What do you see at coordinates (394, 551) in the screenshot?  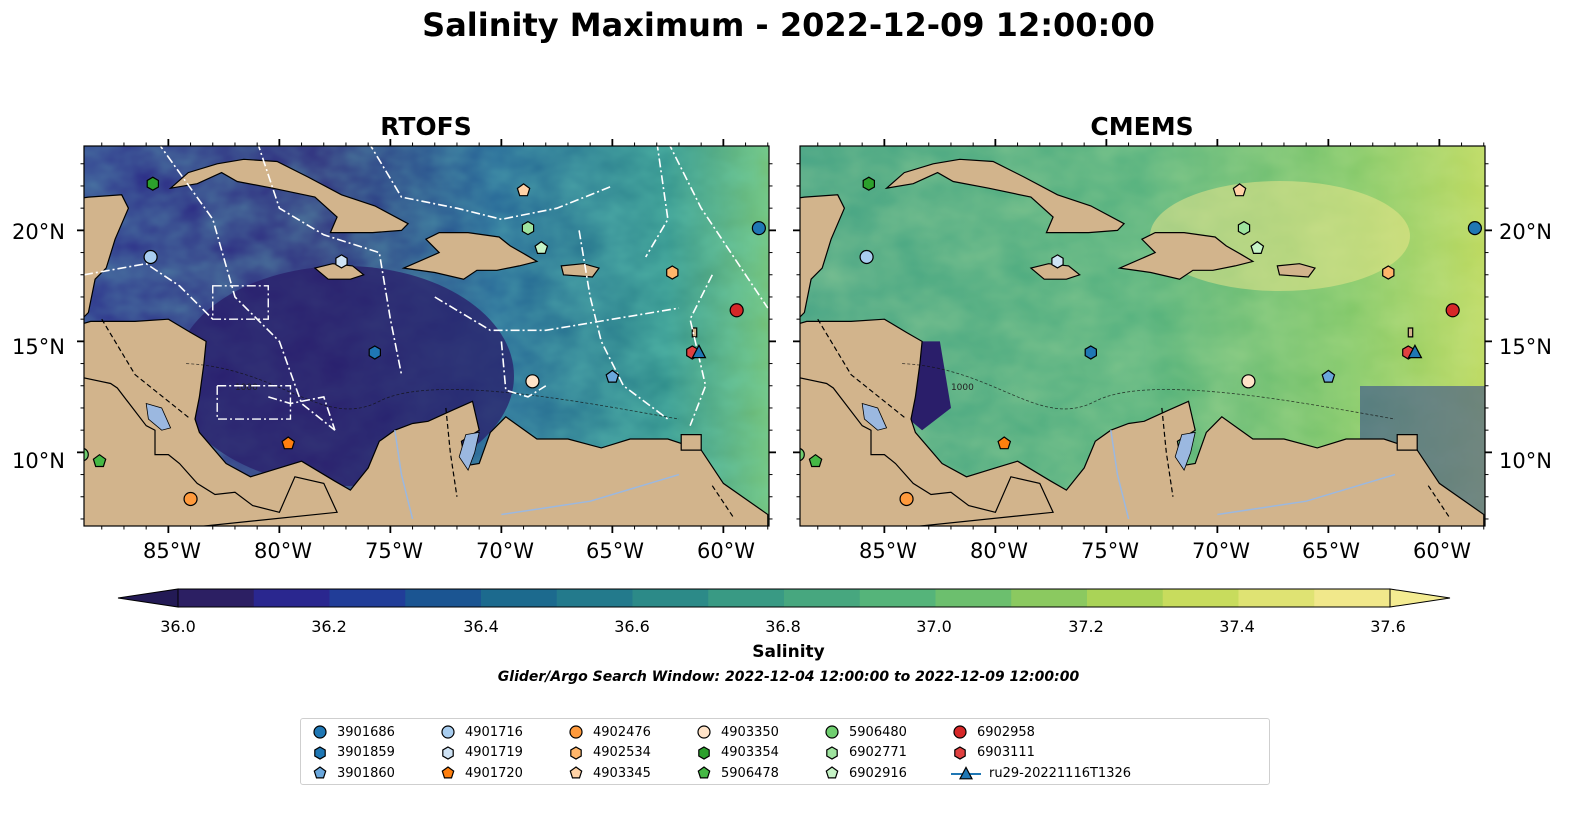 I see `lon-tick-75-left: 75°W` at bounding box center [394, 551].